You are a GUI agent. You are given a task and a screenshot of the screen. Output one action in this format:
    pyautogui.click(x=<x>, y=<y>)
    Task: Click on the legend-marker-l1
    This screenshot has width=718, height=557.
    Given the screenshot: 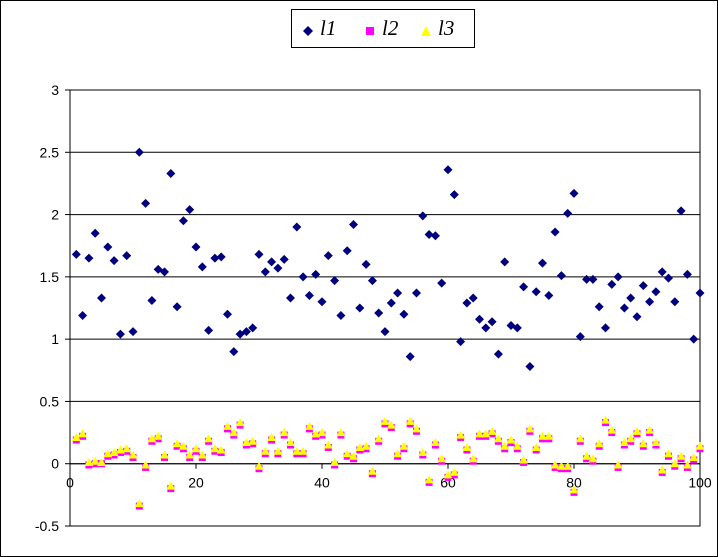 What is the action you would take?
    pyautogui.click(x=308, y=31)
    